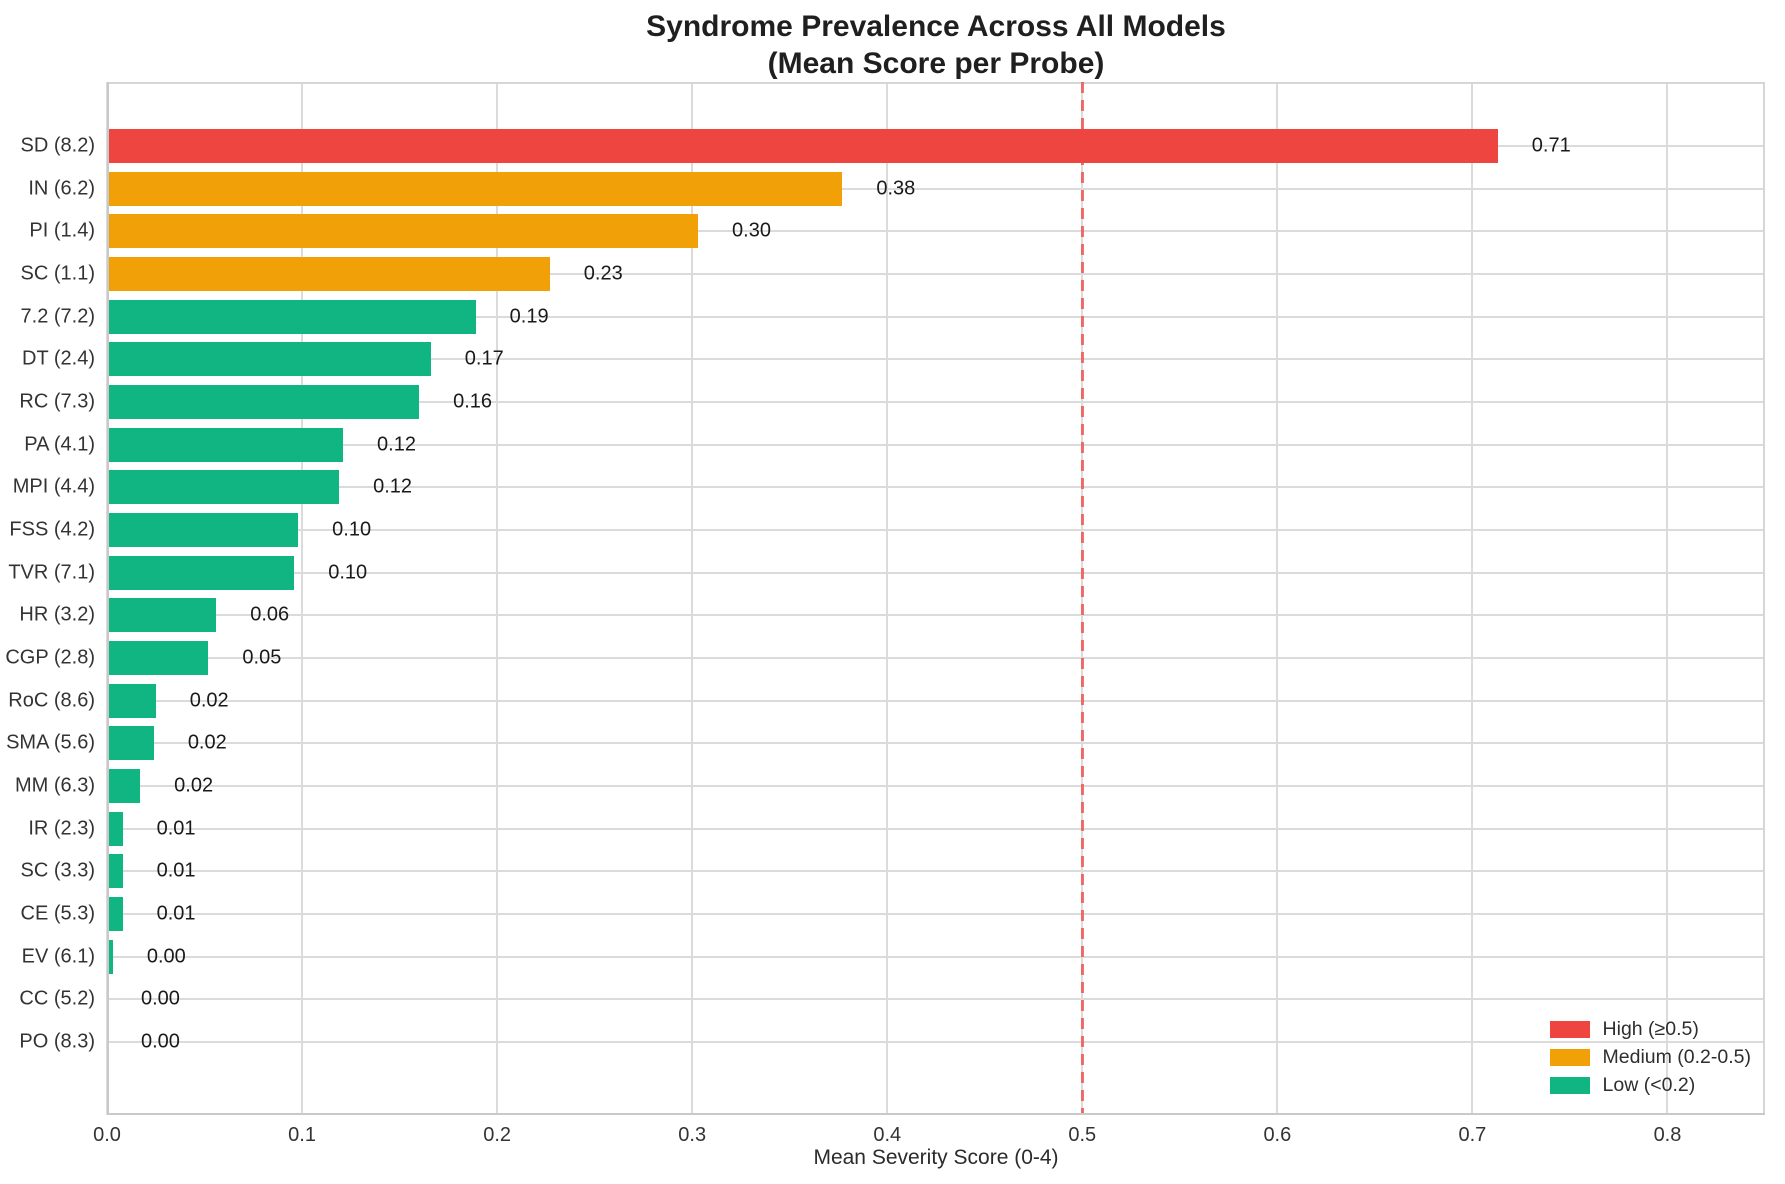  I want to click on bar-value-label-PA (4.1): 0.12, so click(396, 444).